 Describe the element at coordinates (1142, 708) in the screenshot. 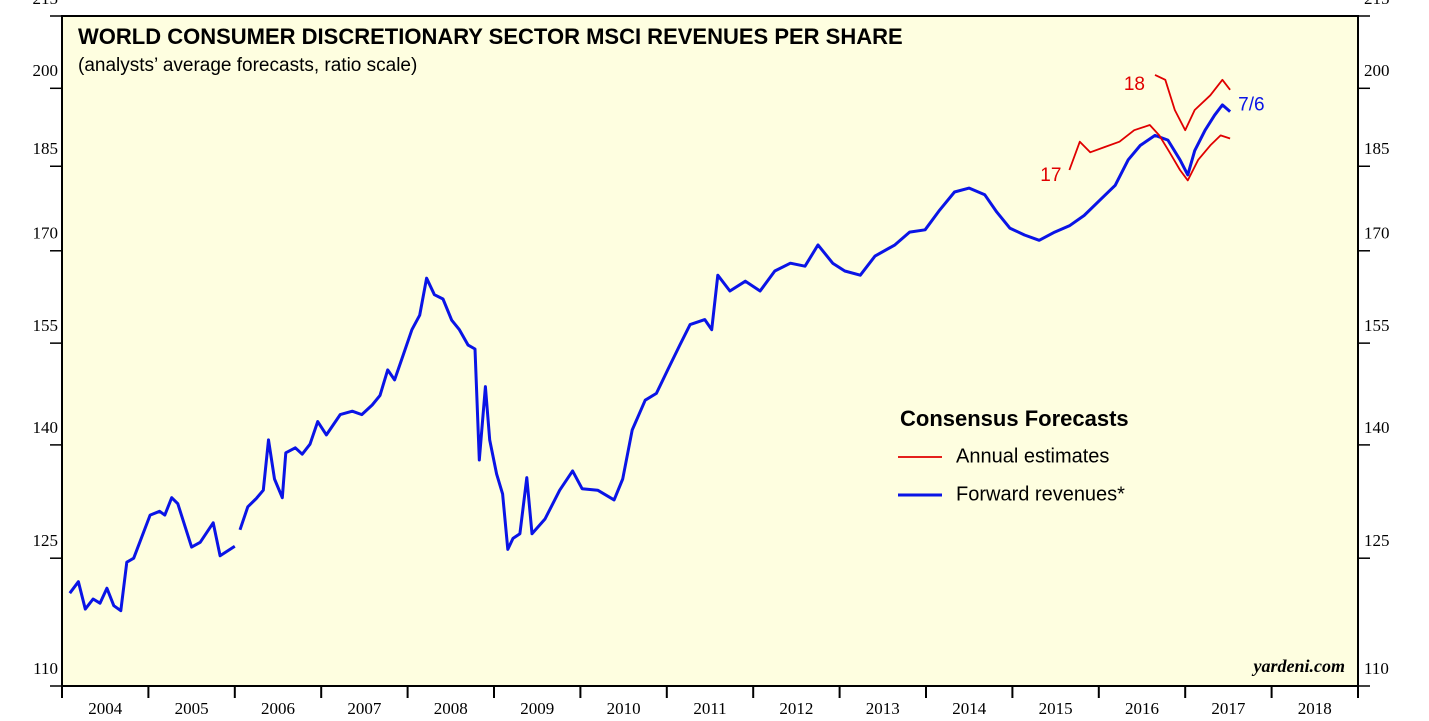

I see `x-tick-label: 2016` at that location.